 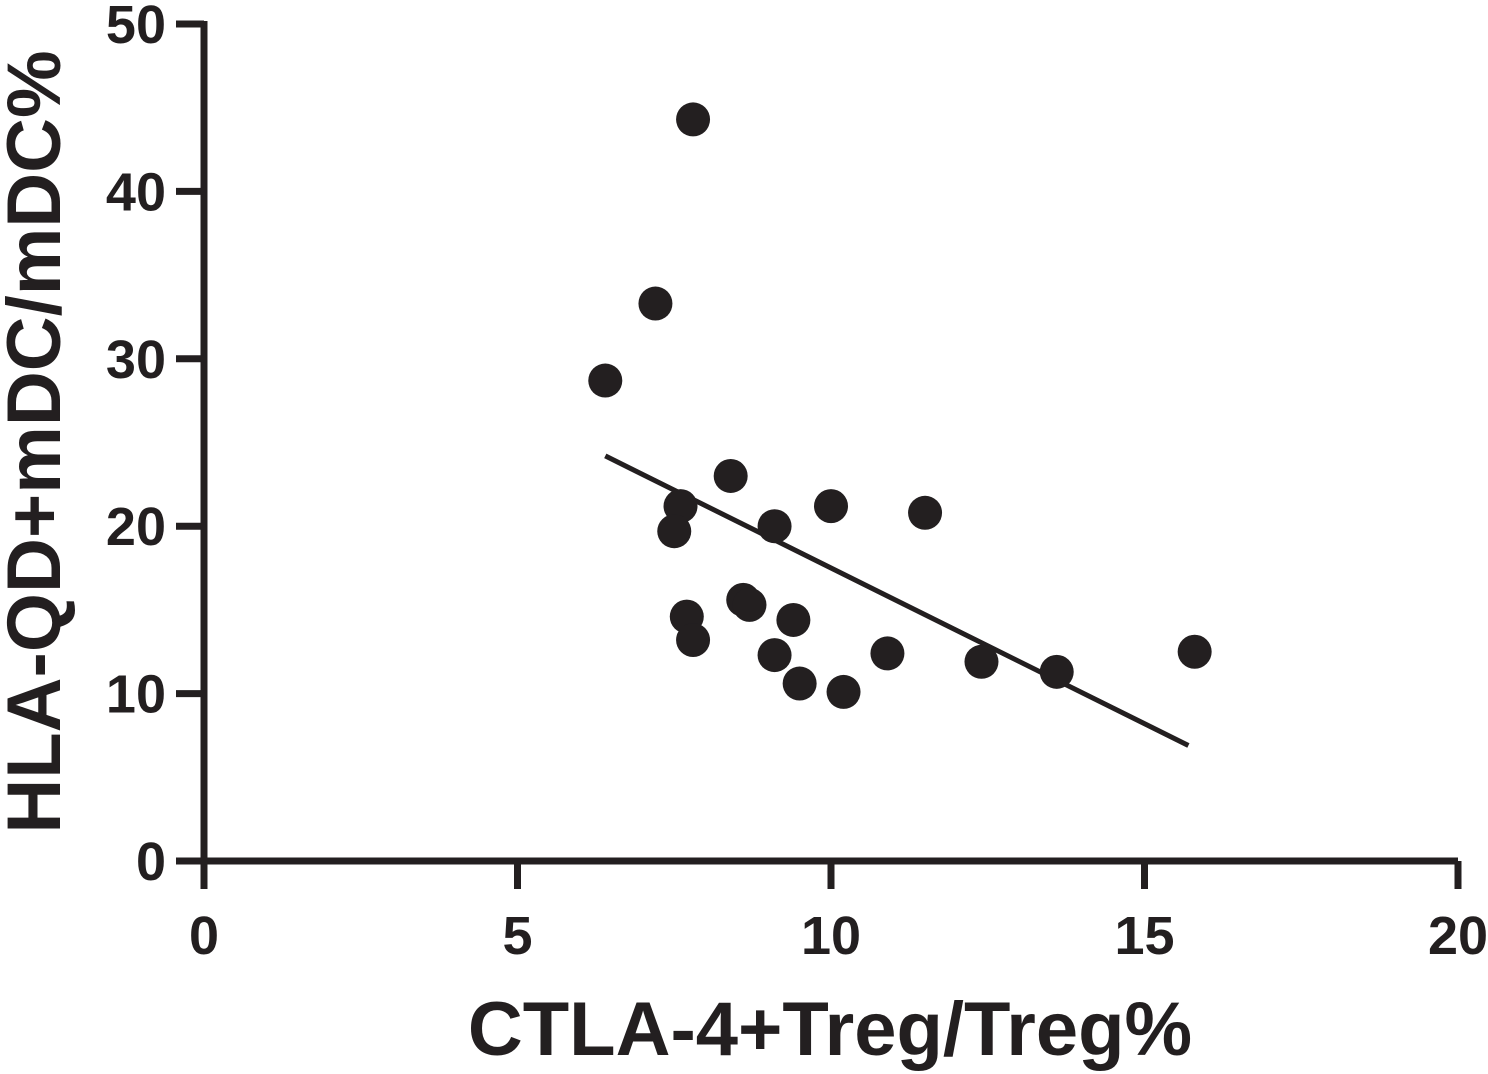 What do you see at coordinates (1458, 936) in the screenshot?
I see `x-tick-label: 20` at bounding box center [1458, 936].